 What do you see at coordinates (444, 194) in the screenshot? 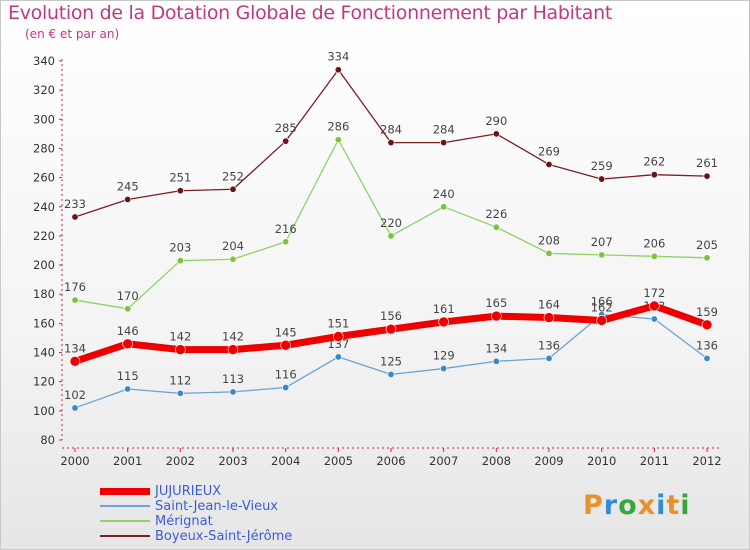
I see `data-label: 240` at bounding box center [444, 194].